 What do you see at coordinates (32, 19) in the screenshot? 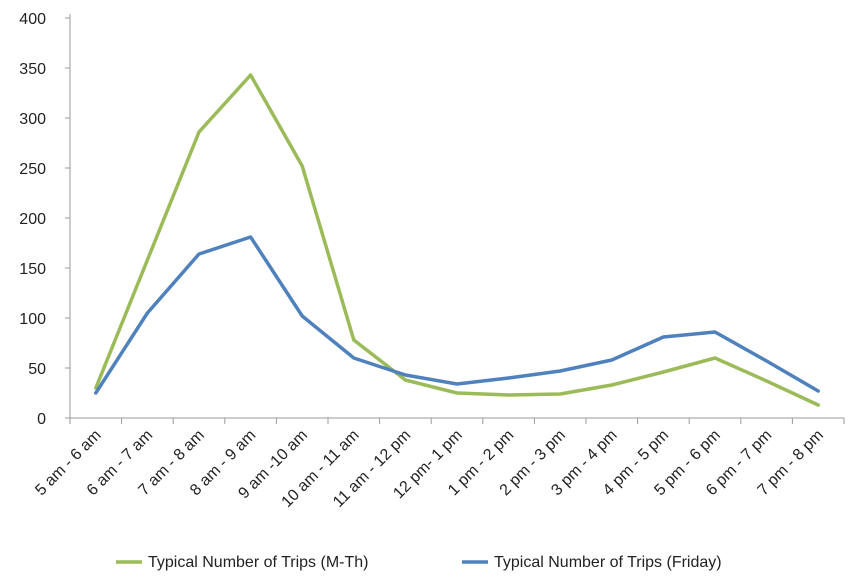
I see `y-tick-label: 400` at bounding box center [32, 19].